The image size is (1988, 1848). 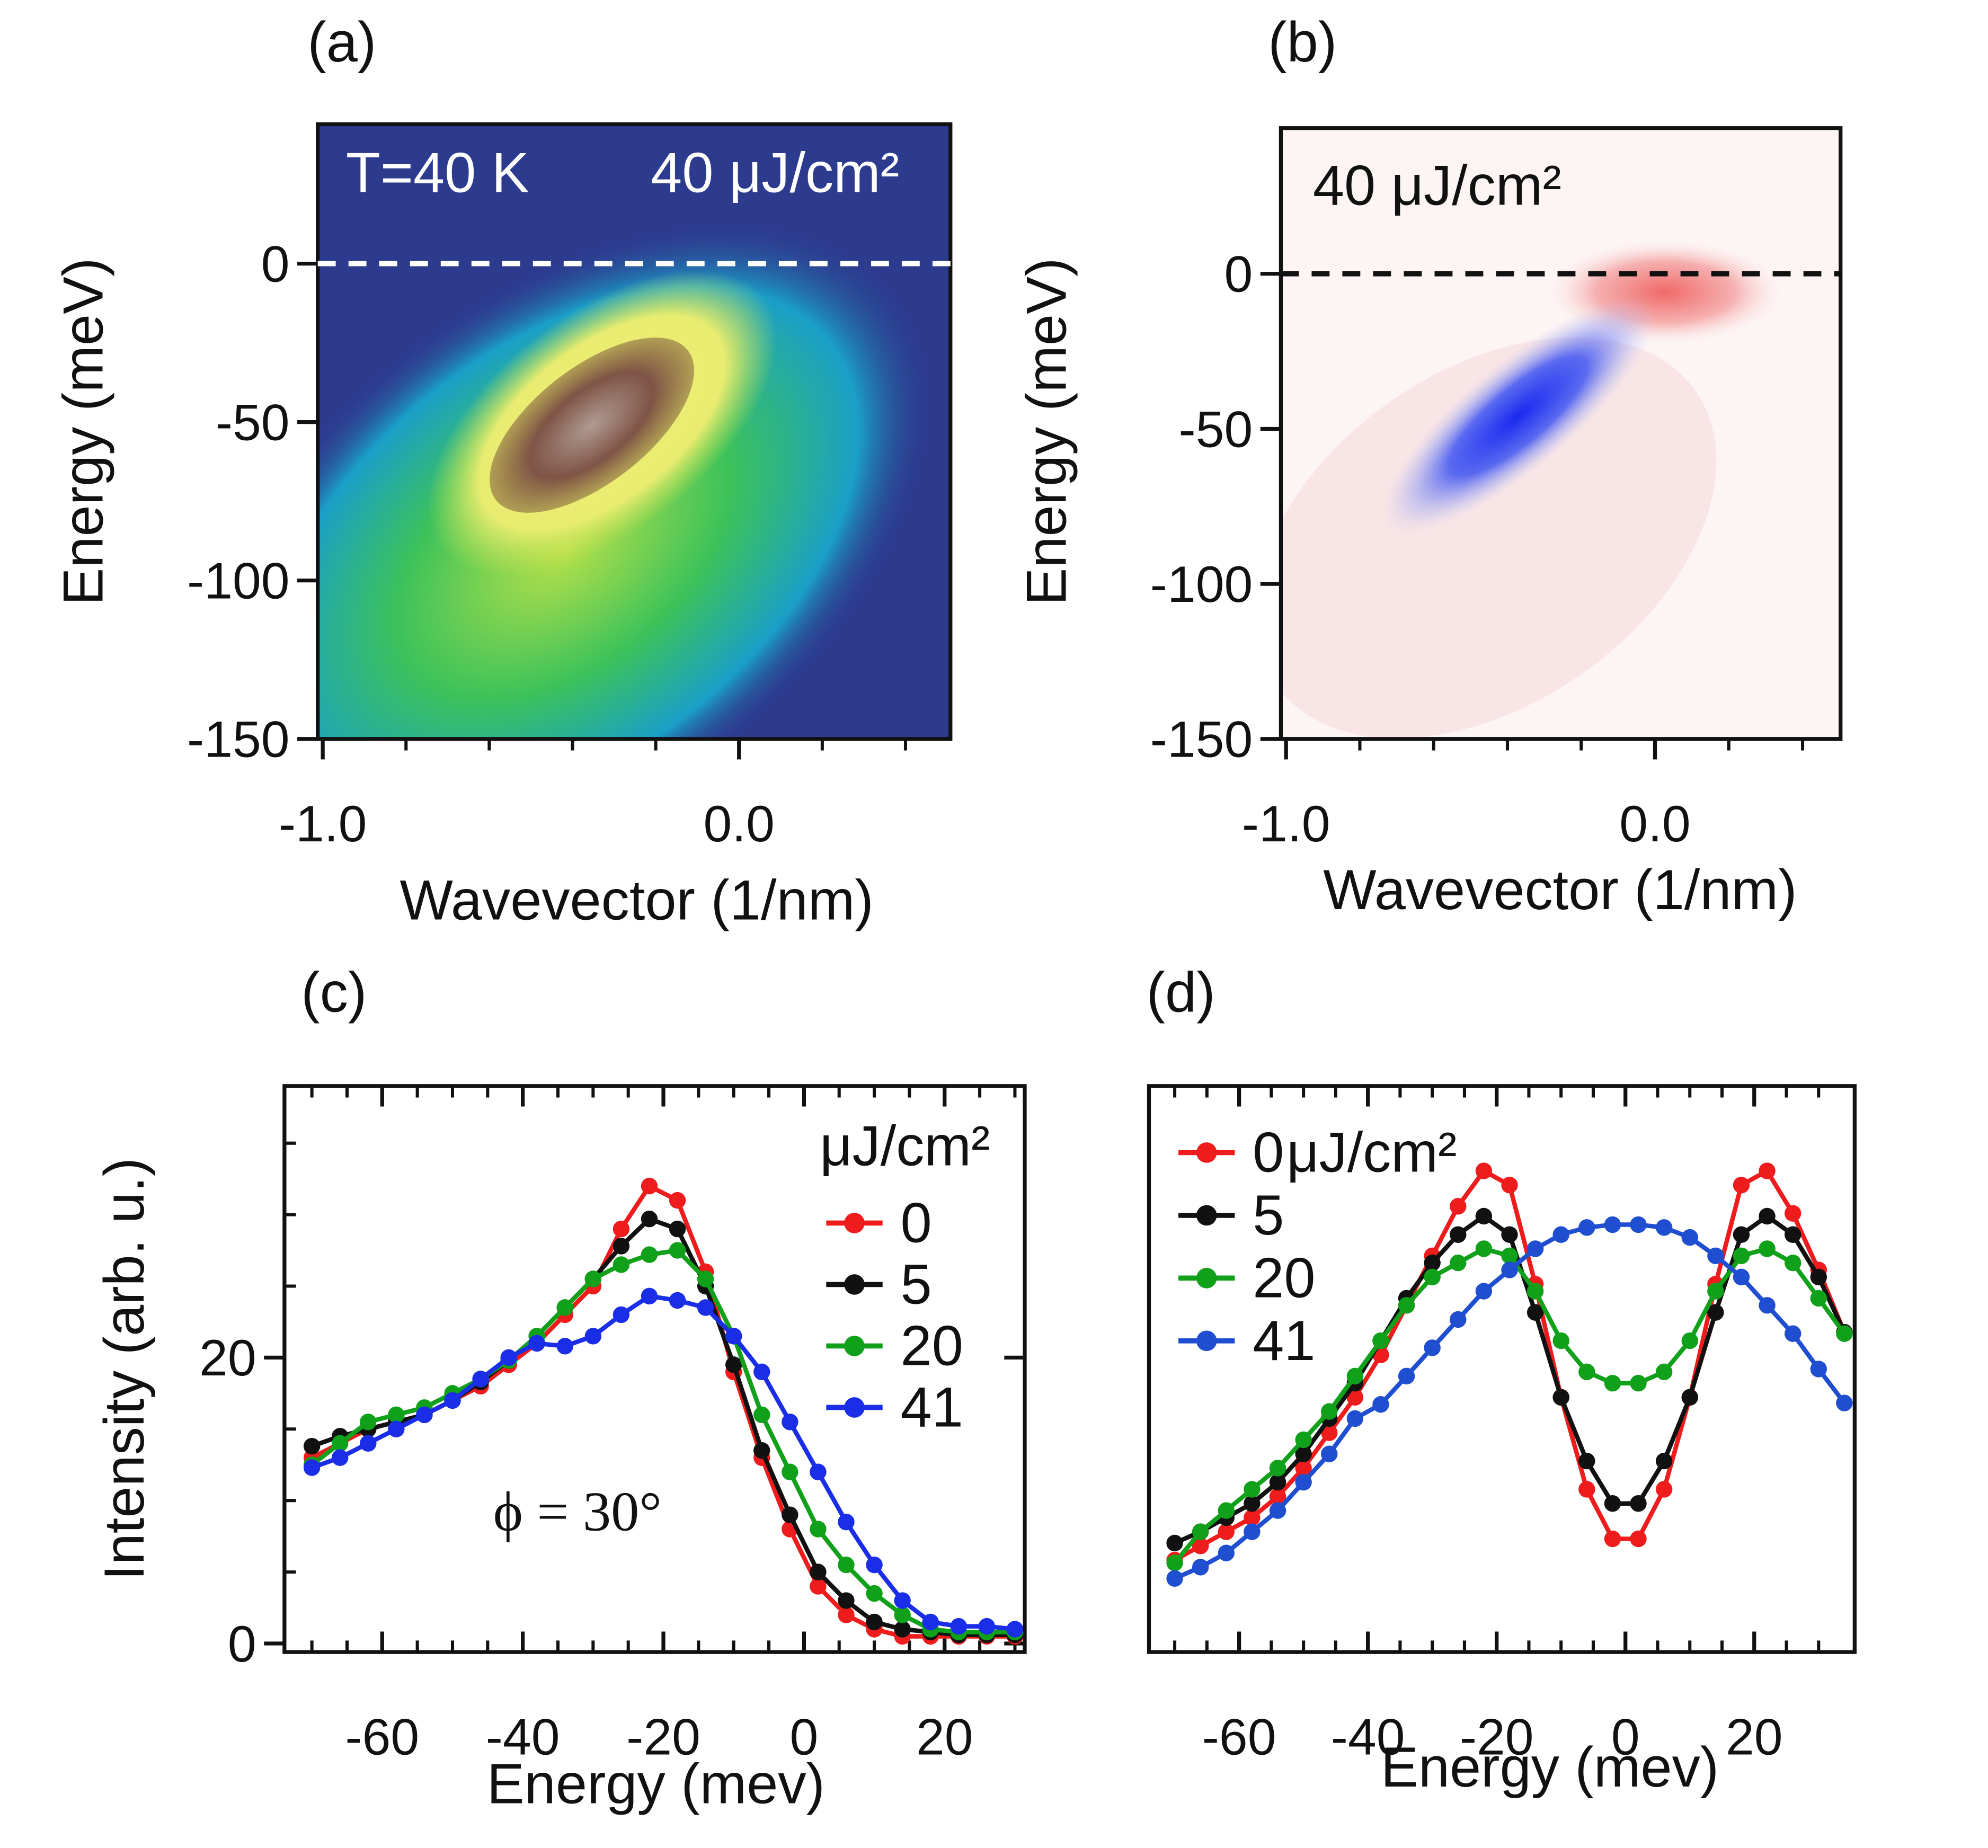 What do you see at coordinates (656, 1783) in the screenshot?
I see `x-axis-title: Energy (mev)` at bounding box center [656, 1783].